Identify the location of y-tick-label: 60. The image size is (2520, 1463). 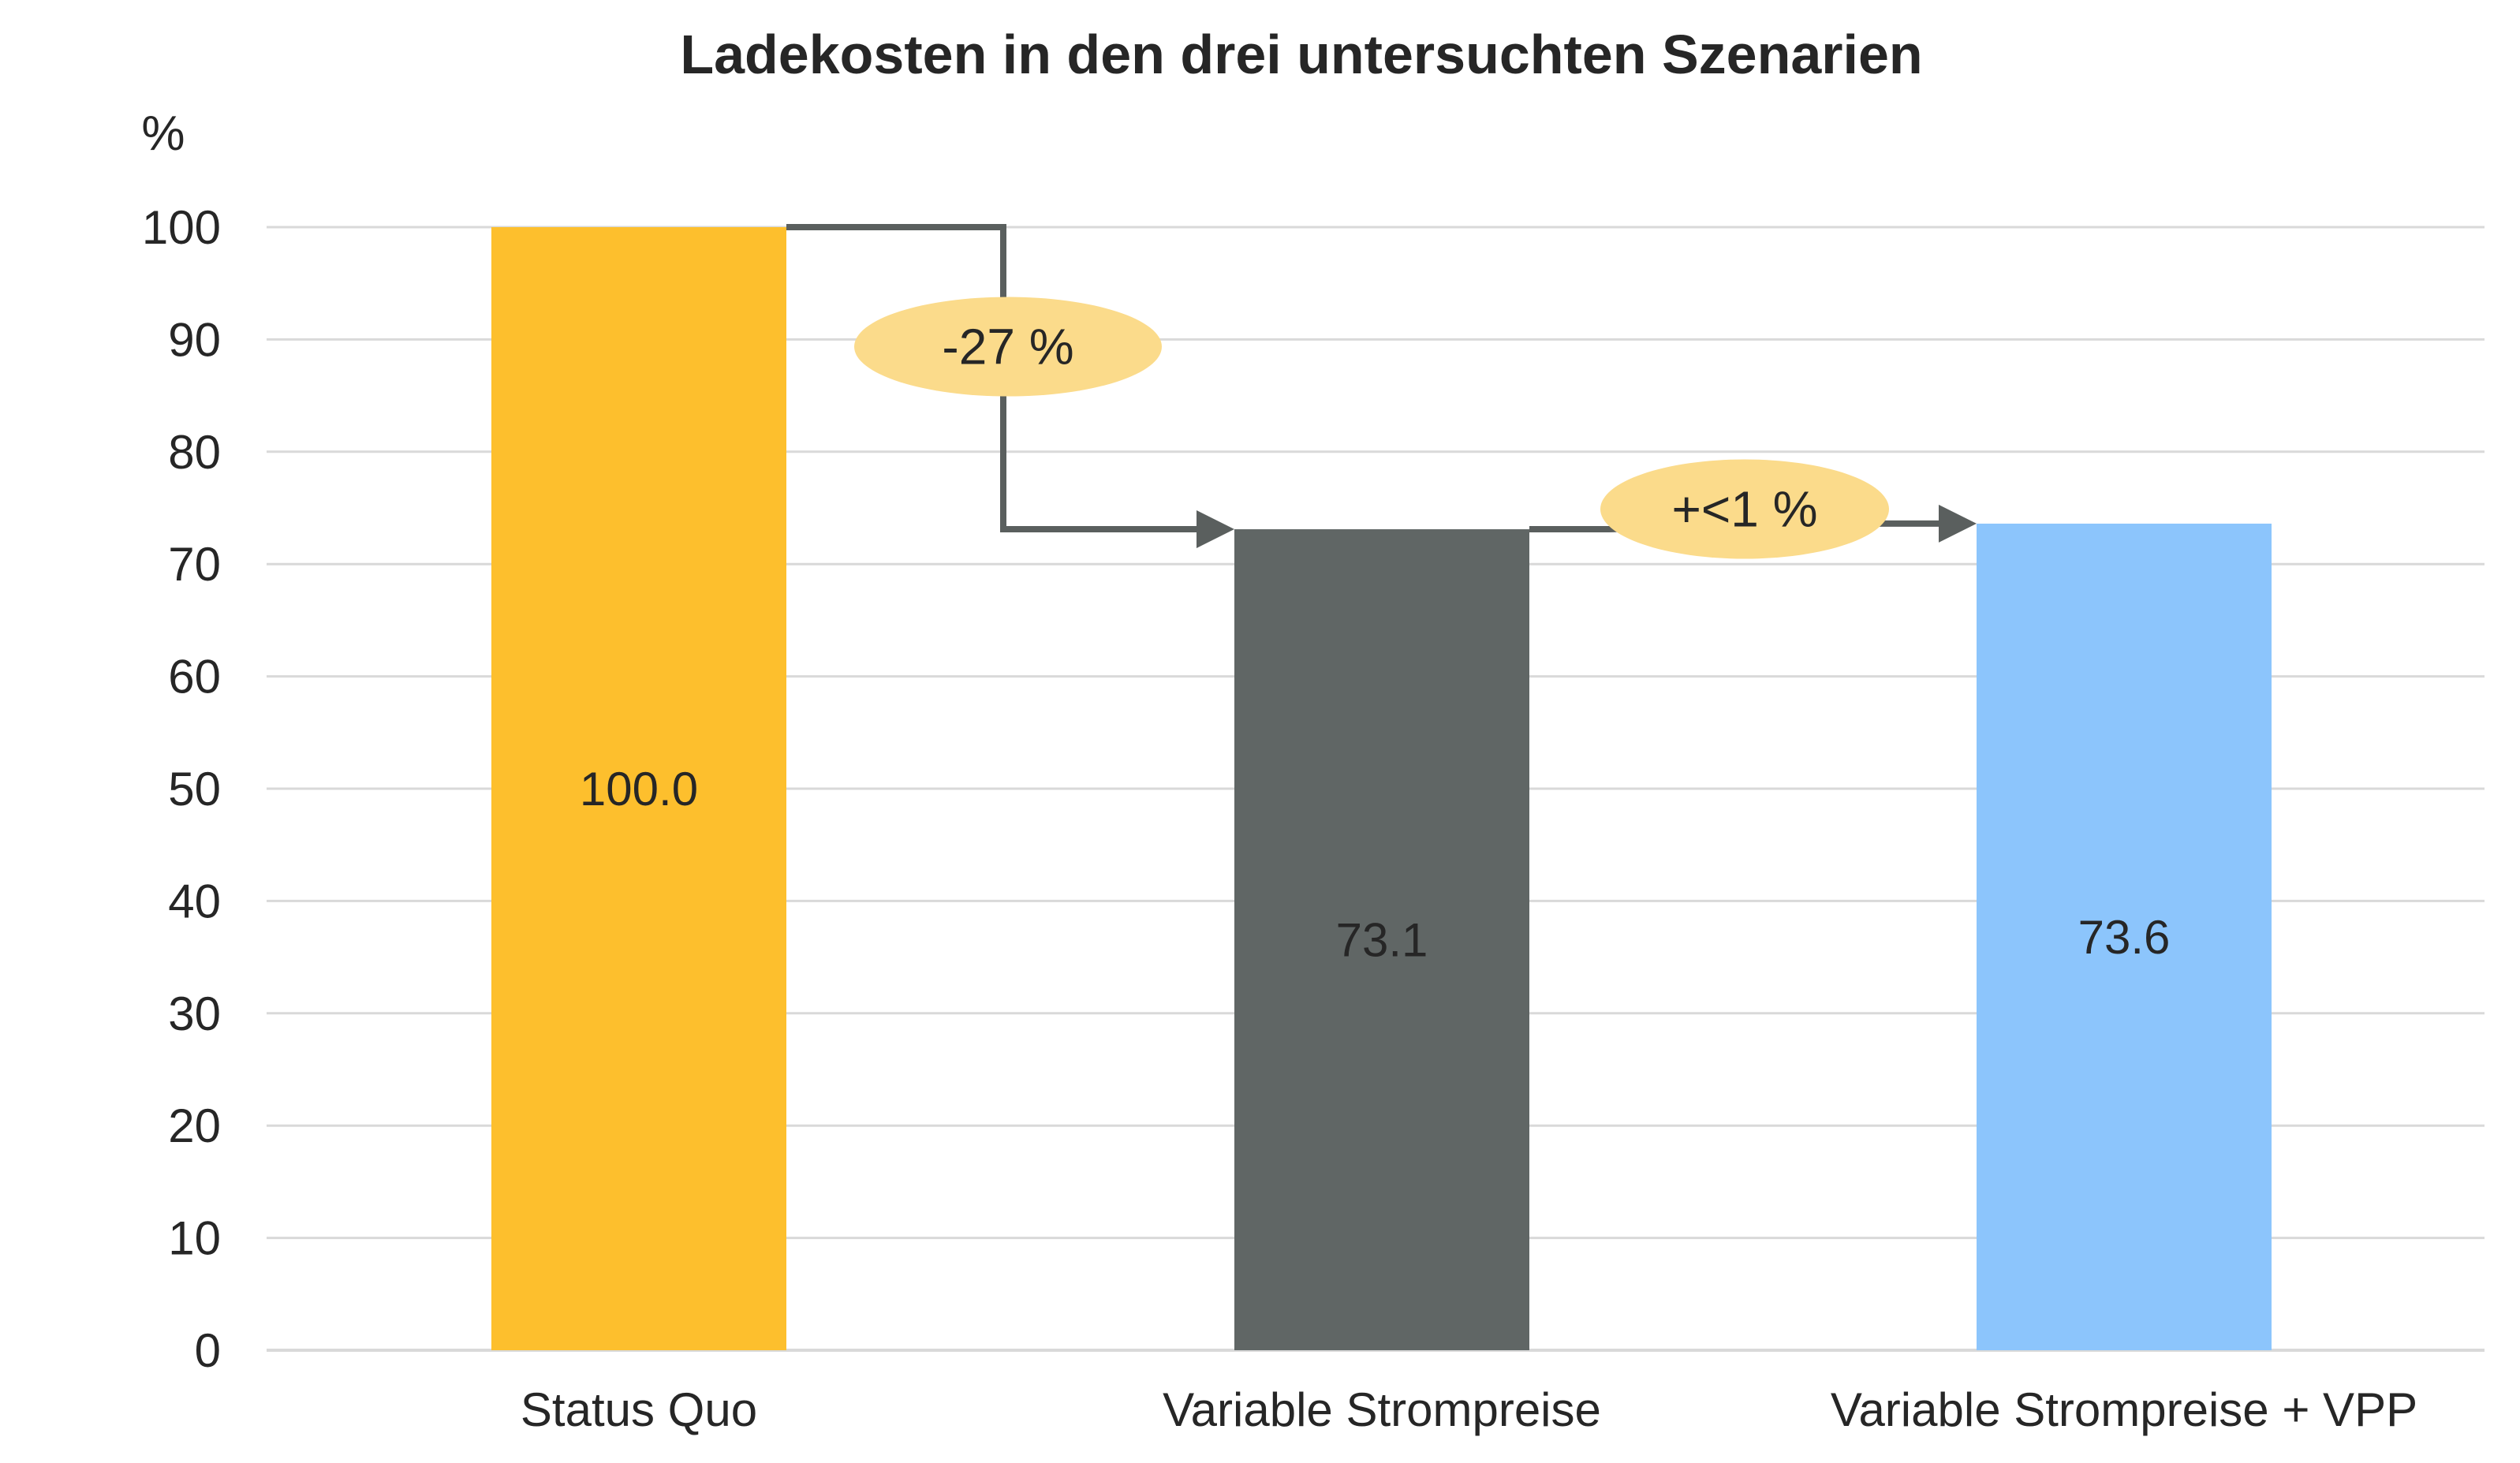
(194, 678).